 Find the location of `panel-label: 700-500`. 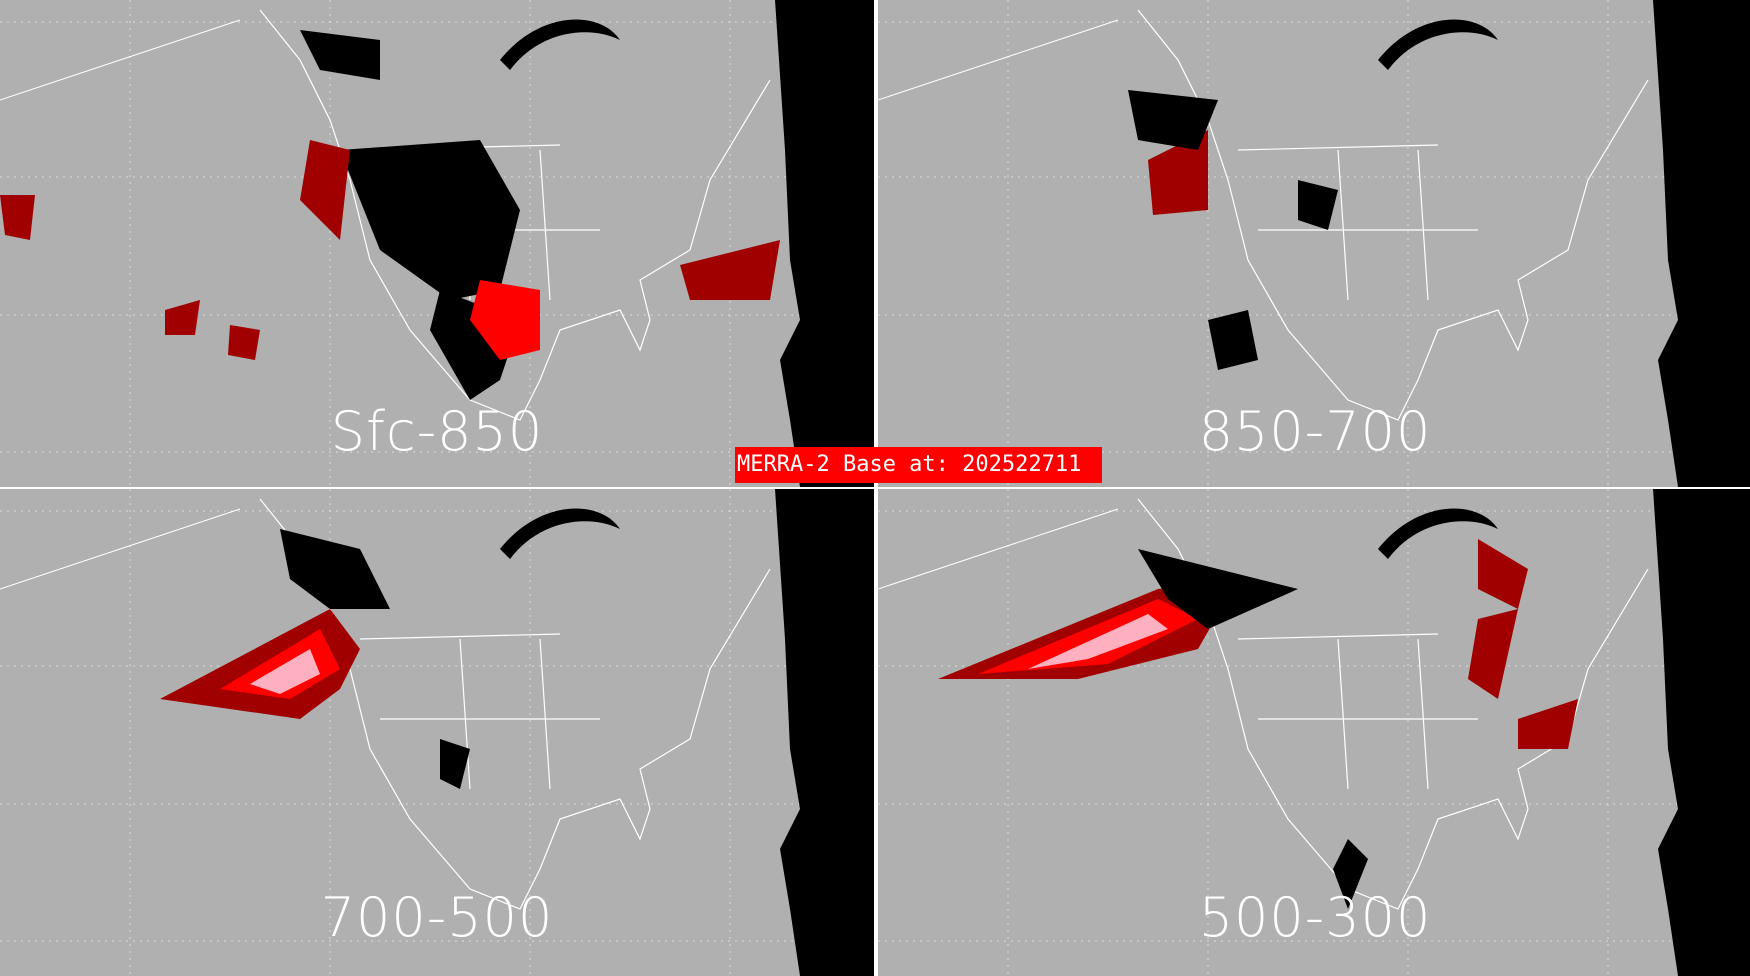

panel-label: 700-500 is located at coordinates (437, 917).